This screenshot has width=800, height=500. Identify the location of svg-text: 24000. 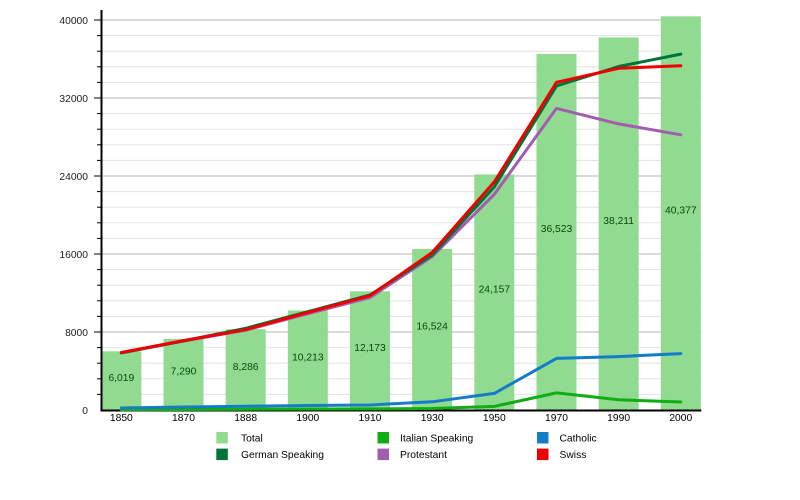
(73, 177).